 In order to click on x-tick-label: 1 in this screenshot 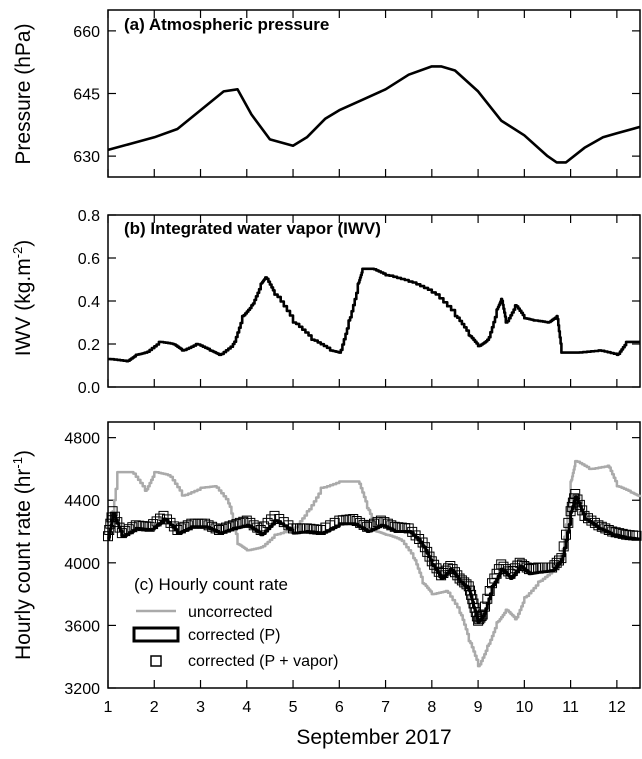, I will do `click(108, 707)`.